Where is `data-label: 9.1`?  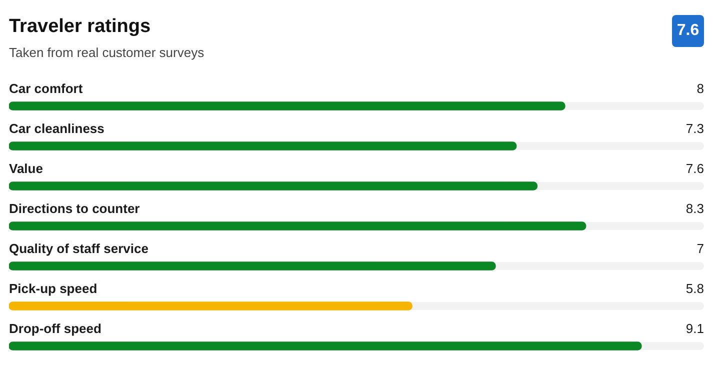 data-label: 9.1 is located at coordinates (695, 328).